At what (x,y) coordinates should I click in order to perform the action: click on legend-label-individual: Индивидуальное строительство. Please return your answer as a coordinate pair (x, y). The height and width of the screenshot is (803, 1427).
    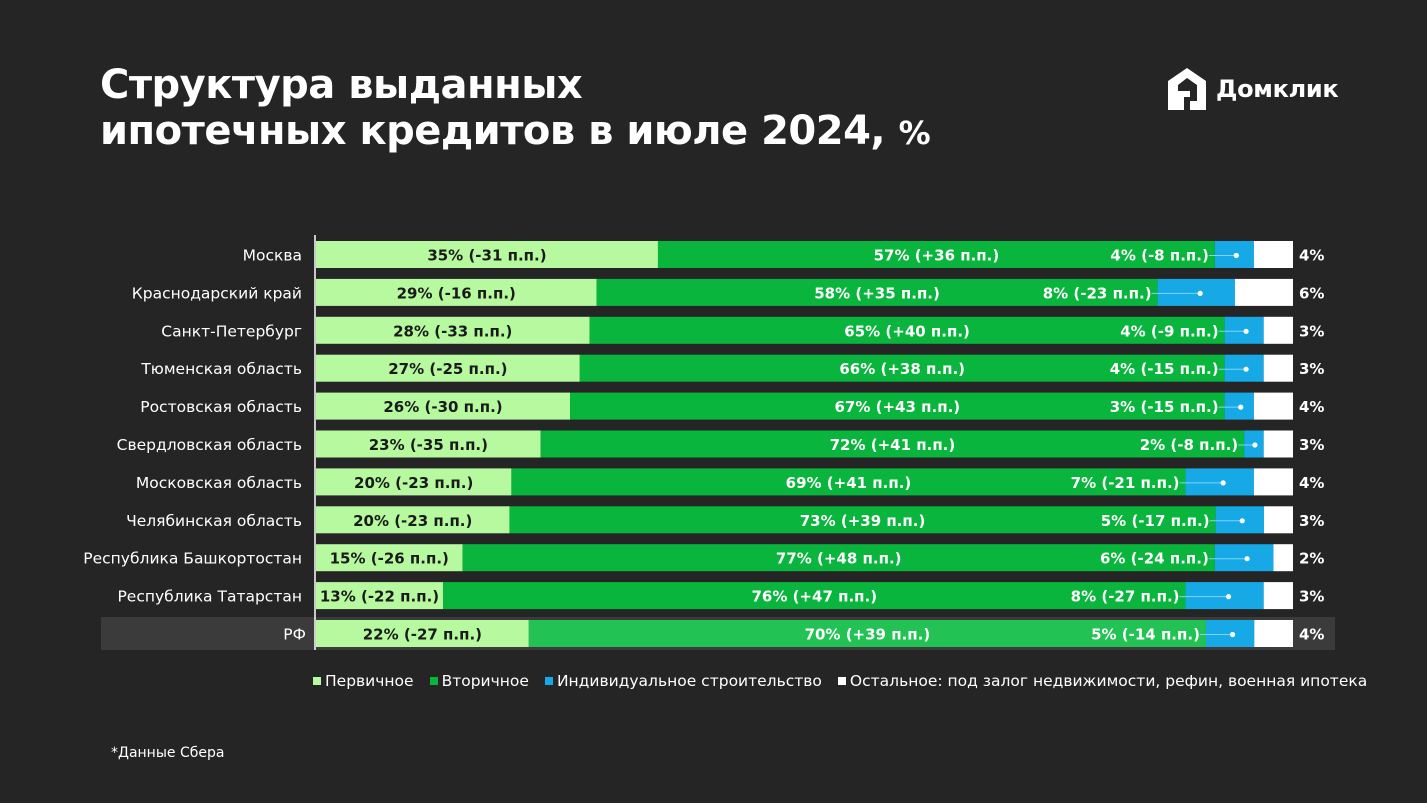
    Looking at the image, I should click on (689, 681).